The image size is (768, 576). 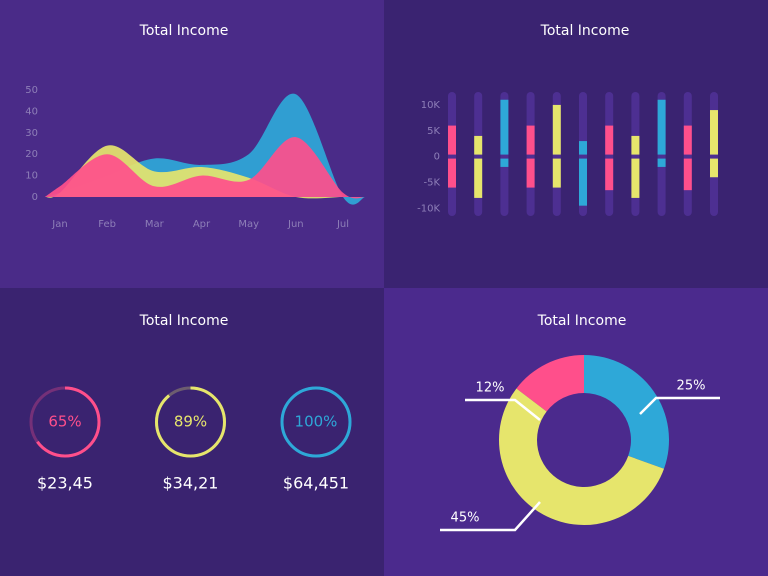 I want to click on slice-label: 25%, so click(x=691, y=386).